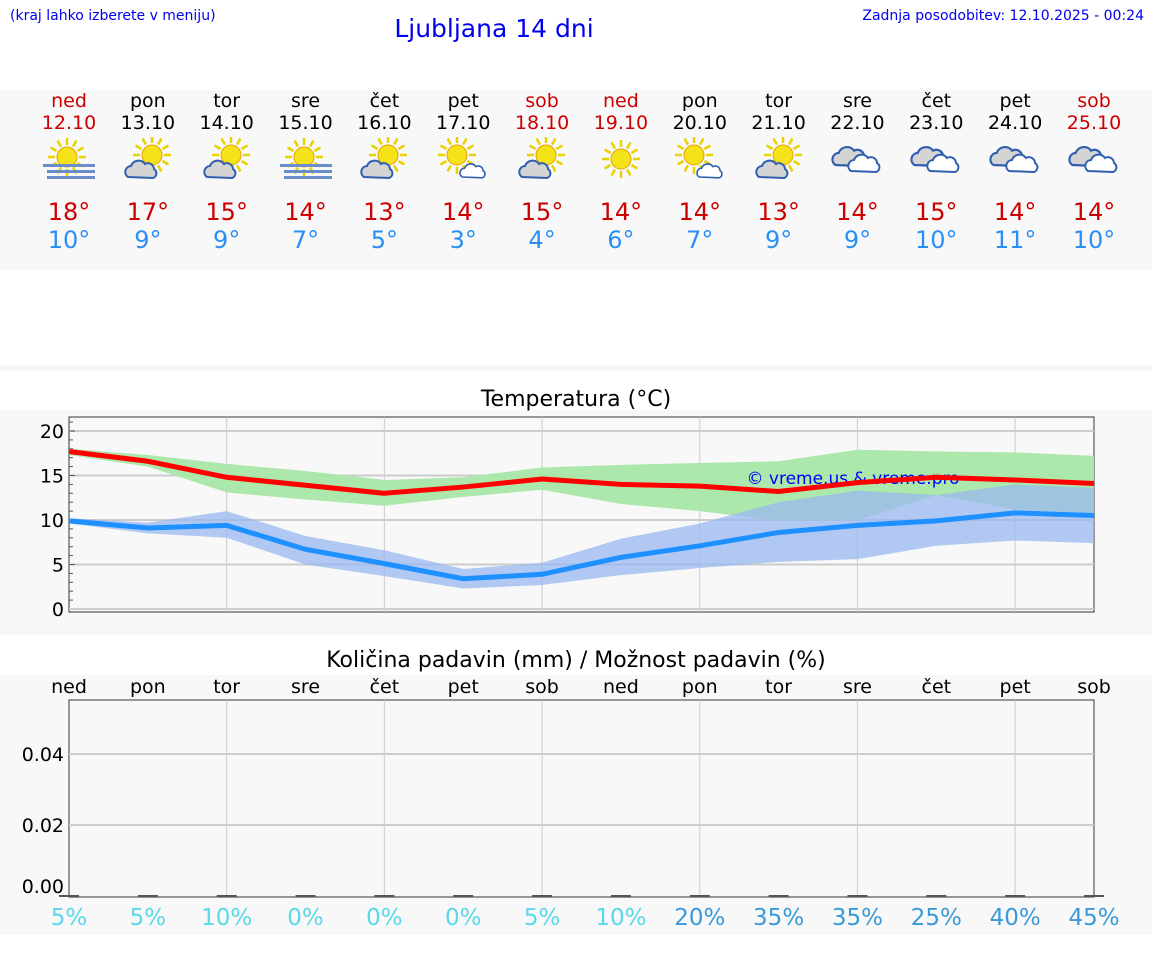  What do you see at coordinates (148, 212) in the screenshot?
I see `max-temp: 17°` at bounding box center [148, 212].